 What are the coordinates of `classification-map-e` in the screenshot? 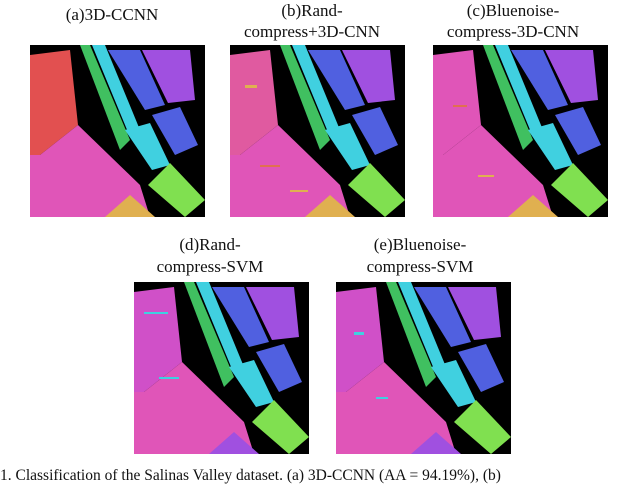 It's located at (423, 368).